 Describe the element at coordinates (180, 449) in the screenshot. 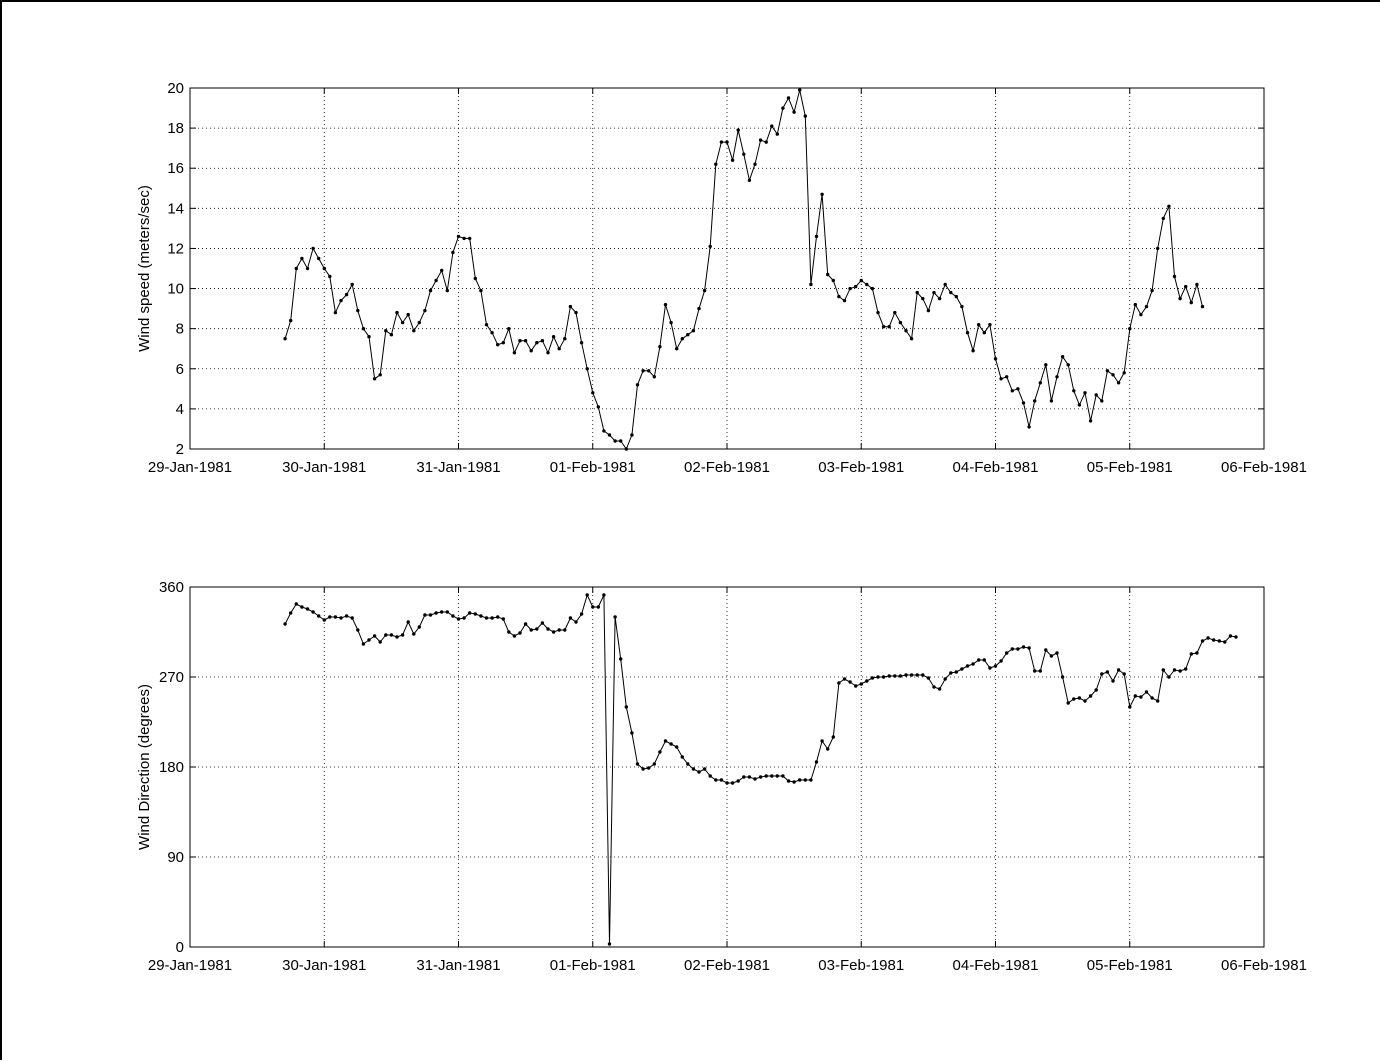

I see `y-tick-label: 2` at that location.